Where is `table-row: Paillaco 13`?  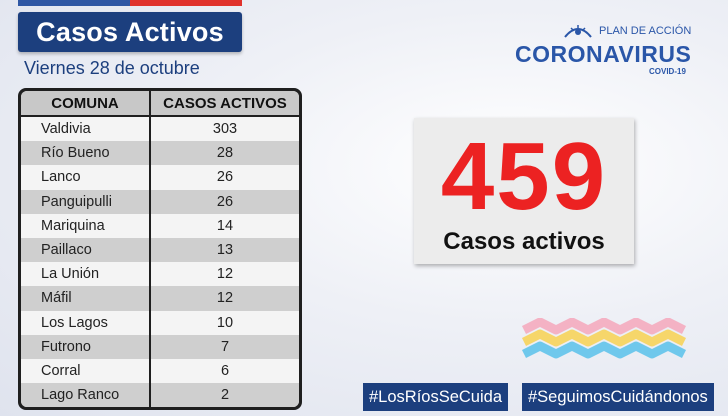
table-row: Paillaco 13 is located at coordinates (160, 250).